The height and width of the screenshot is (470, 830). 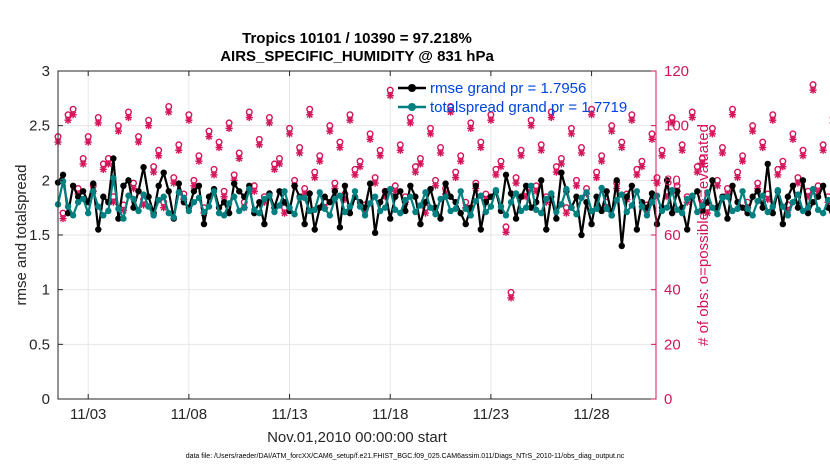 What do you see at coordinates (703, 235) in the screenshot?
I see `y2-axis-label: # of obs: o=possible; *=evaluated` at bounding box center [703, 235].